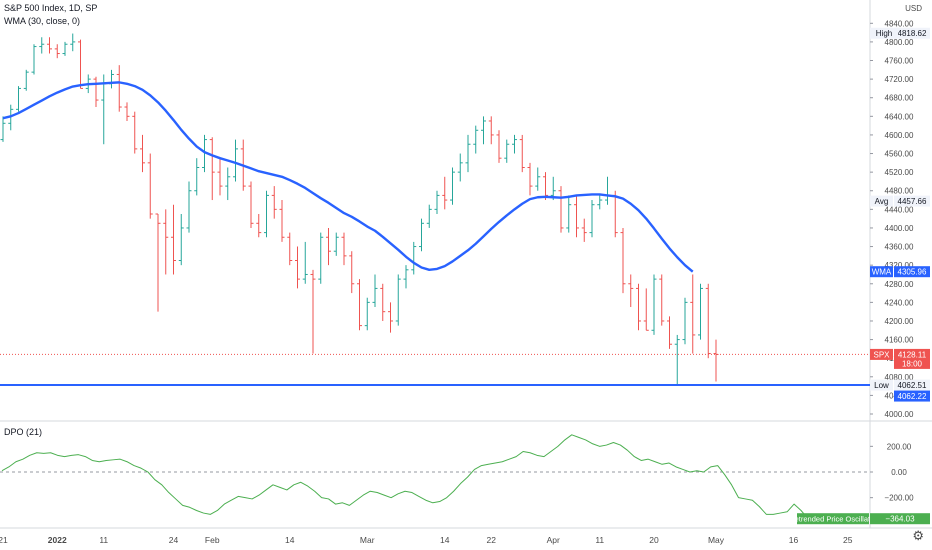 Image resolution: width=932 pixels, height=550 pixels. Describe the element at coordinates (912, 33) in the screenshot. I see `high-label-value-box` at that location.